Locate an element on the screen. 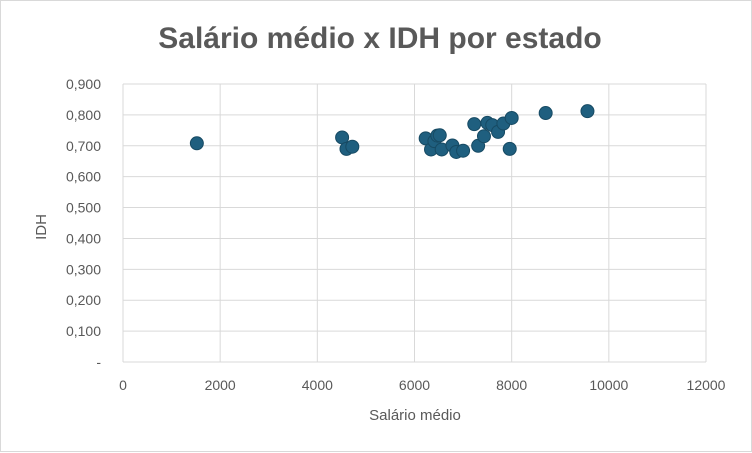  x-axis-ticks: 0 2000 4000 6000 8000 10000 12000 is located at coordinates (422, 385).